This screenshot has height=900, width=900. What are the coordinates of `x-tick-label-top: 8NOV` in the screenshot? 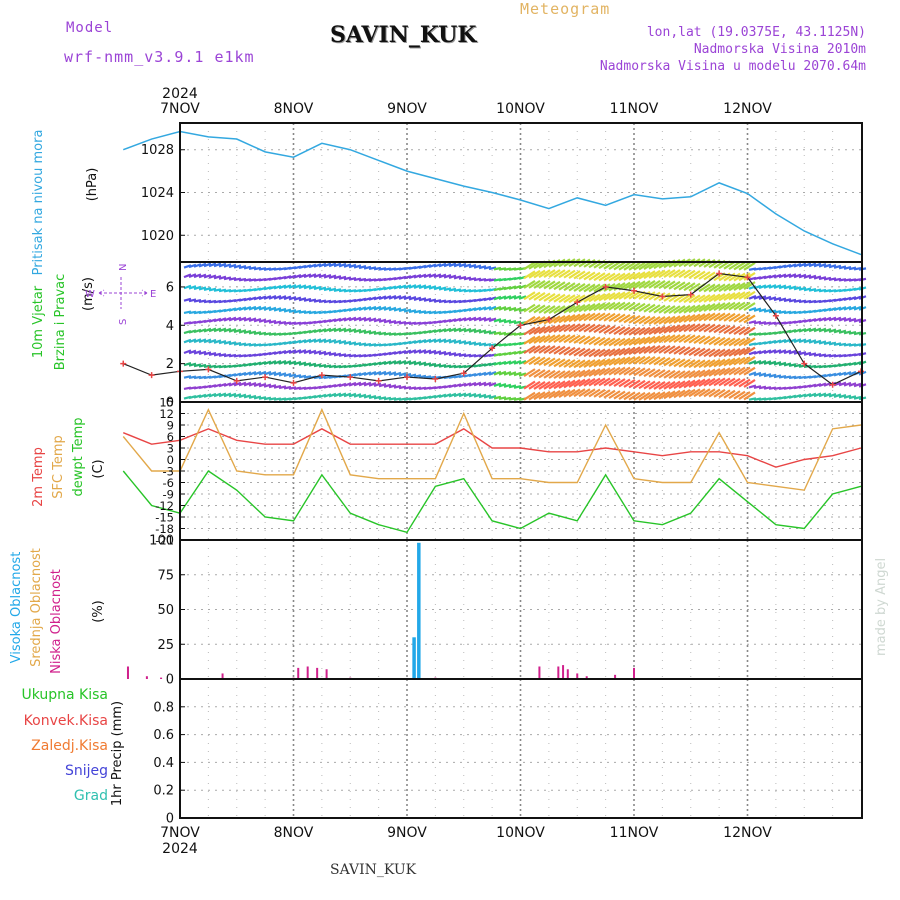 It's located at (294, 109).